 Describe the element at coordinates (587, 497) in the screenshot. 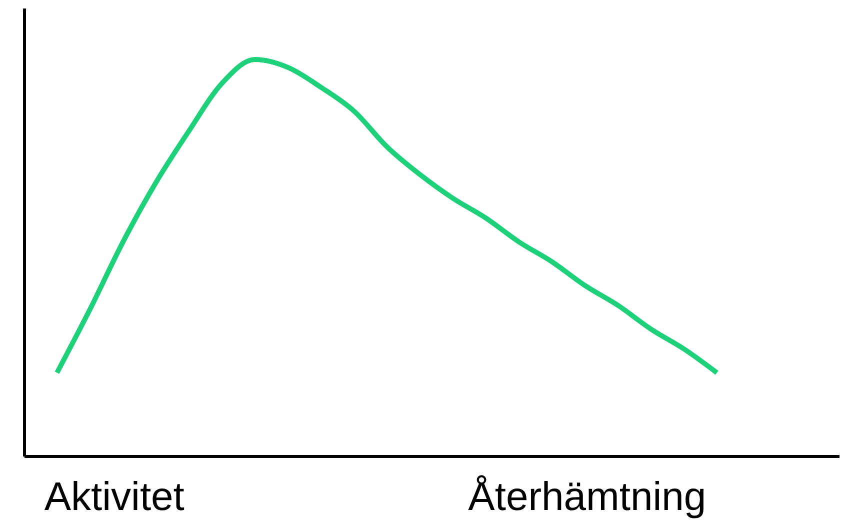

I see `text: Återhämtning` at that location.